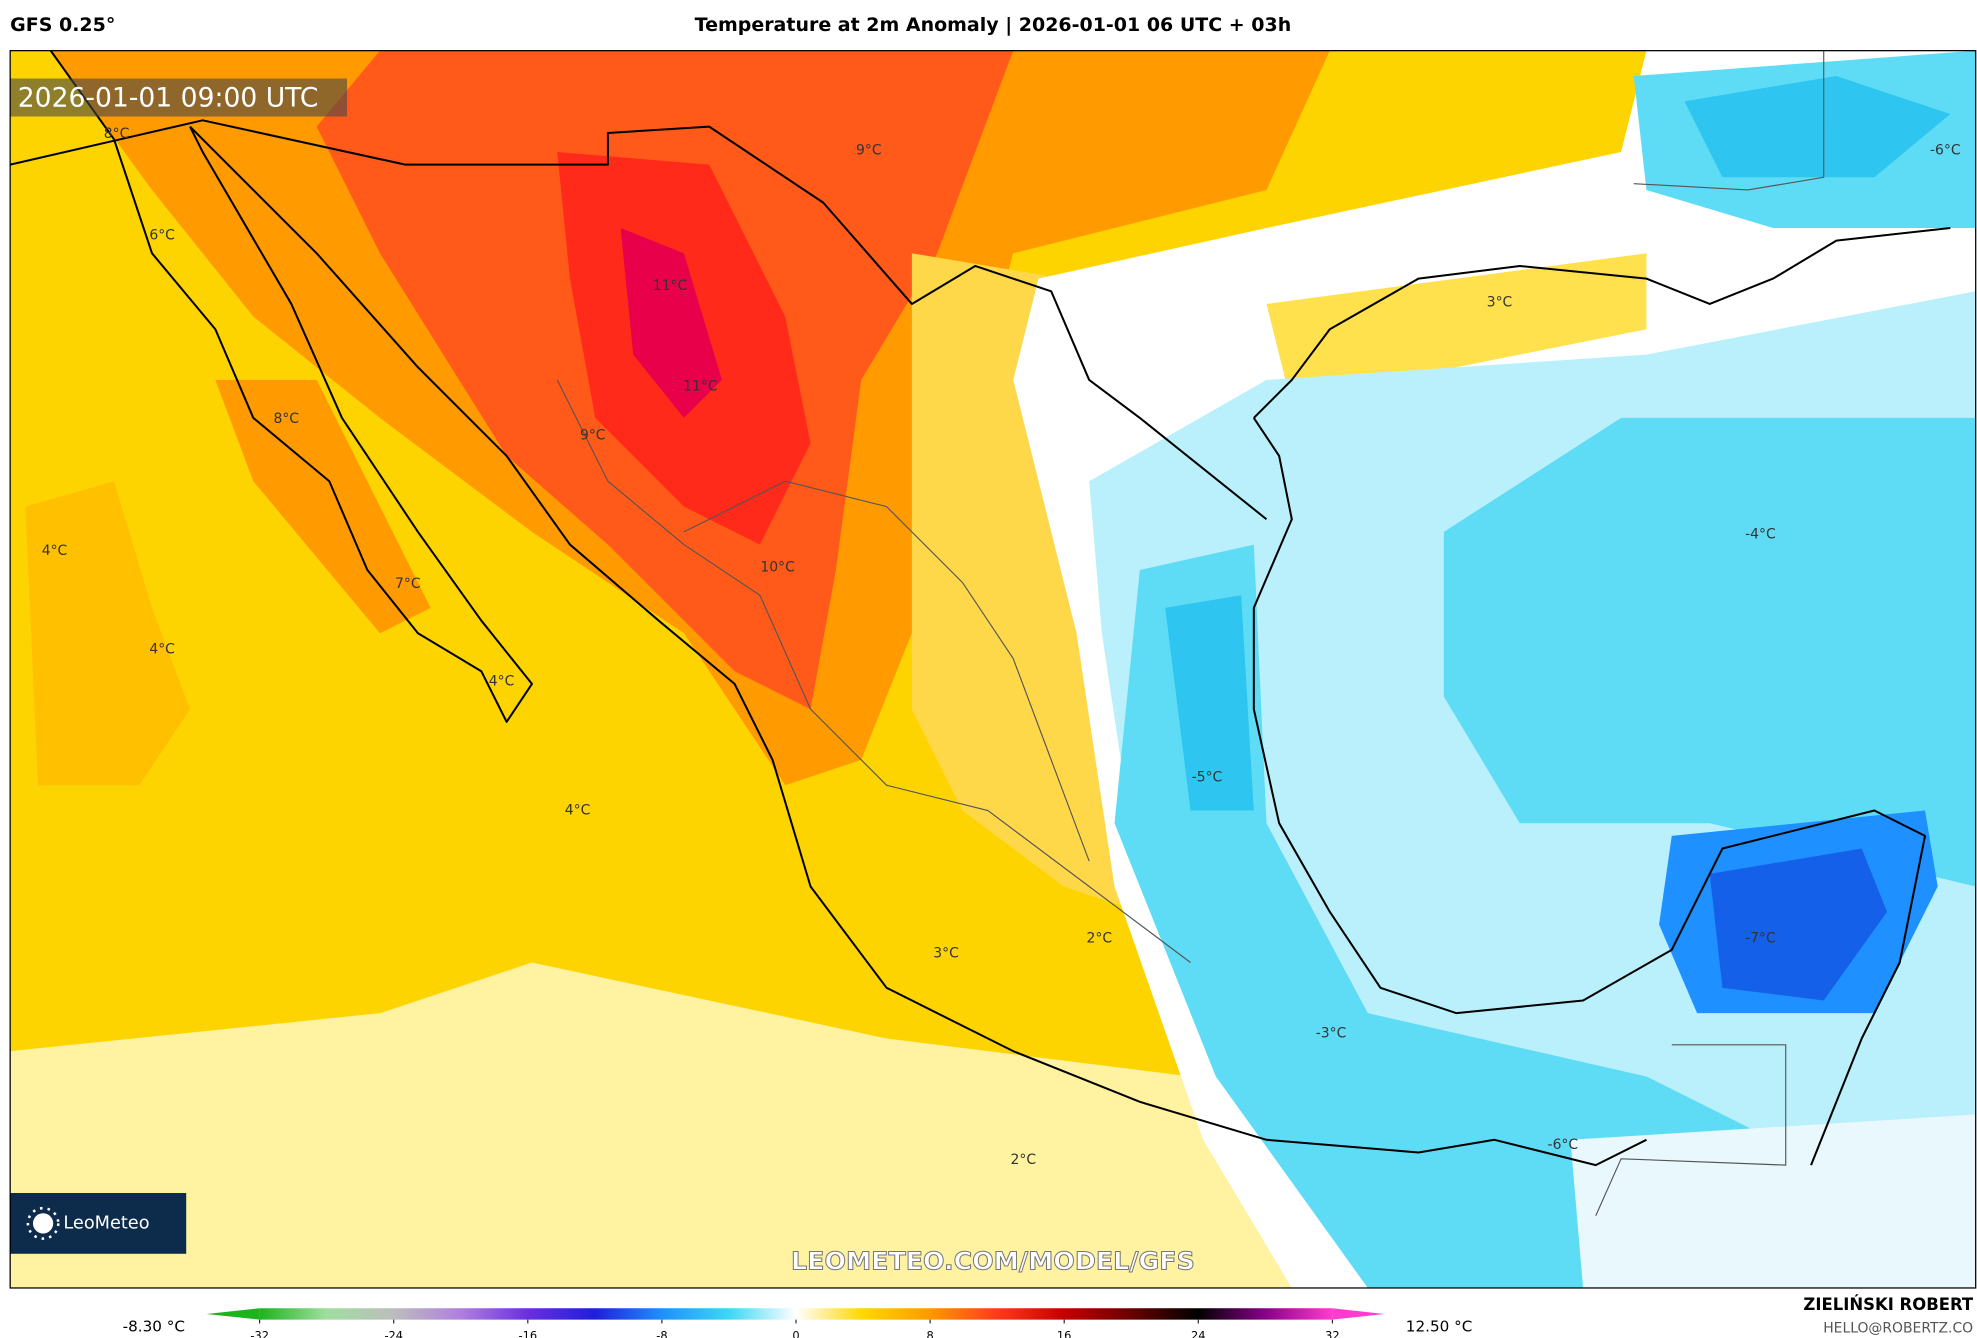 The width and height of the screenshot is (1977, 1338). I want to click on colorbar-tick-label: 16, so click(1064, 1333).